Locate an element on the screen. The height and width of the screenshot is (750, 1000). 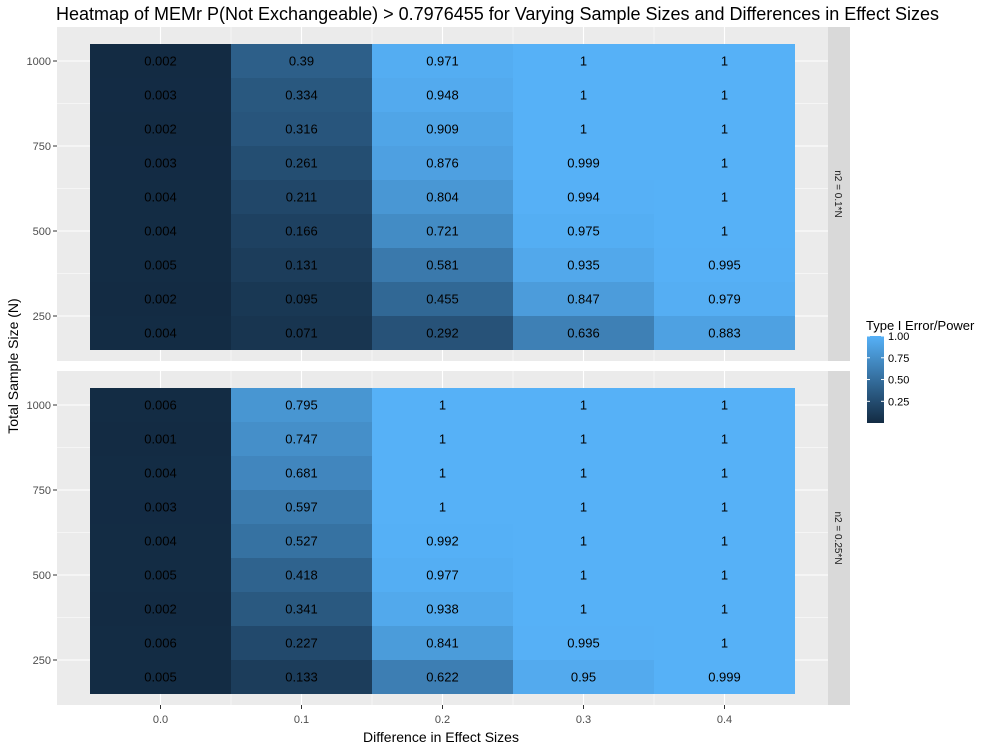
legend-break-label: 0.25 is located at coordinates (898, 402).